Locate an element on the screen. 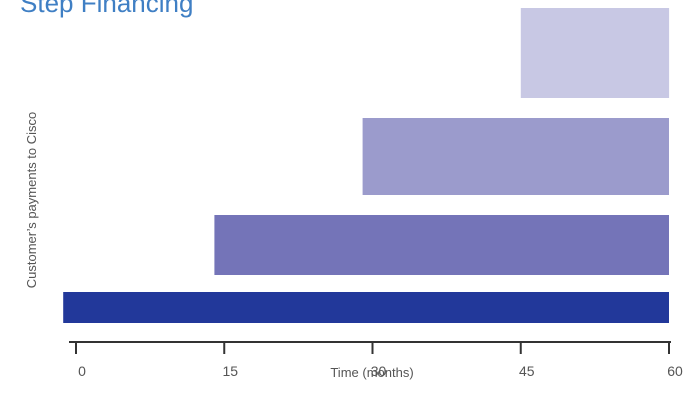 Image resolution: width=693 pixels, height=406 pixels. x-tick-label-30: 30 is located at coordinates (379, 371).